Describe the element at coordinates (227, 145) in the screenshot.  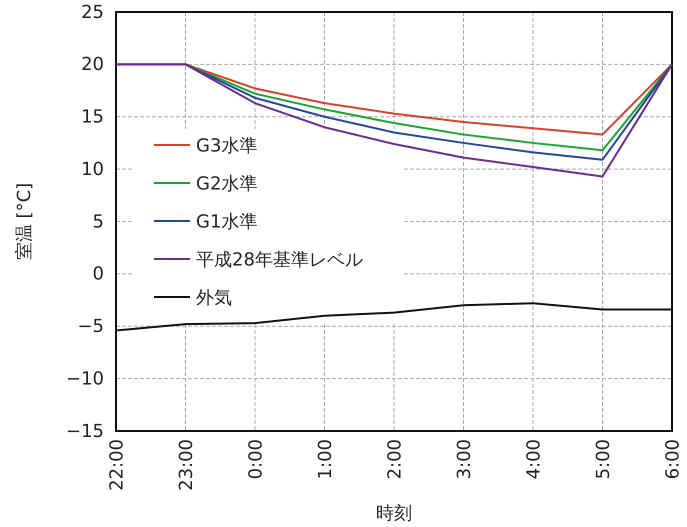
I see `legend-label: G3水準` at that location.